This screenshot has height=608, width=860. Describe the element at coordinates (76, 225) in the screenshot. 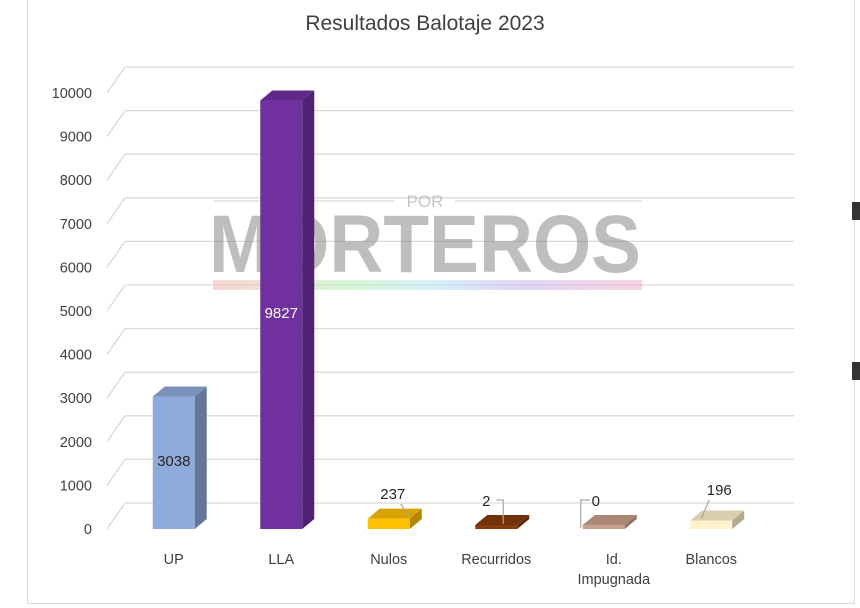

I see `y-tick-label: 7000` at that location.